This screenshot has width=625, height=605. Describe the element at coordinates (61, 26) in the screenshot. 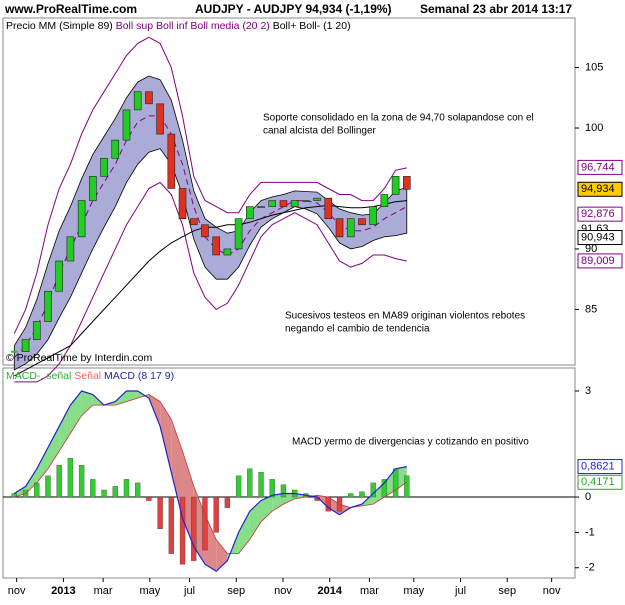

I see `legend-entry: Precio MM (Simple 89)` at that location.